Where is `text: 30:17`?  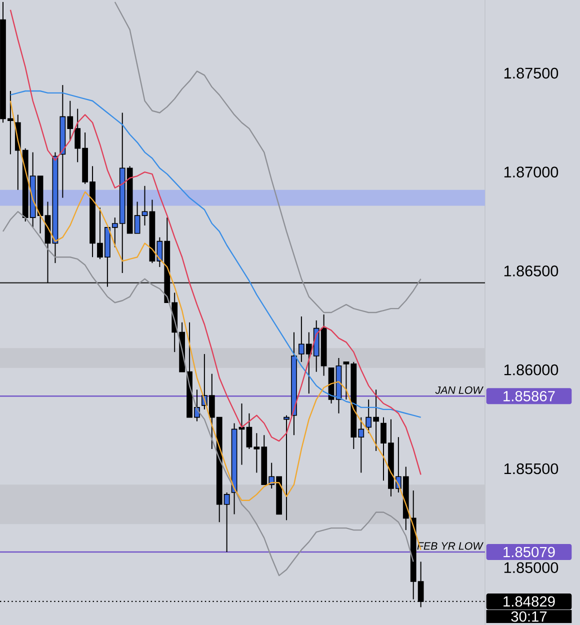 text: 30:17 is located at coordinates (529, 616).